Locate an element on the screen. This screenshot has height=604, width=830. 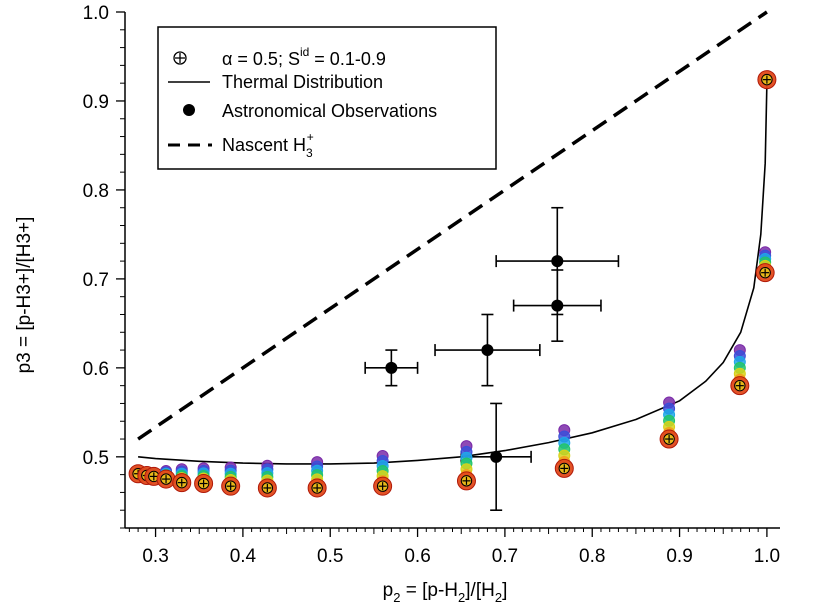
y-tick-label: 1.0 is located at coordinates (96, 13).